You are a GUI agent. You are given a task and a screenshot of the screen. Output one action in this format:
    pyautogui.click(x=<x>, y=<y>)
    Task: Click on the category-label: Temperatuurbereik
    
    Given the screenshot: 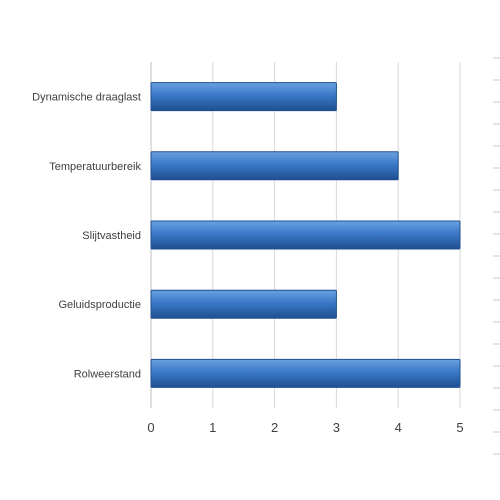 What is the action you would take?
    pyautogui.click(x=95, y=167)
    